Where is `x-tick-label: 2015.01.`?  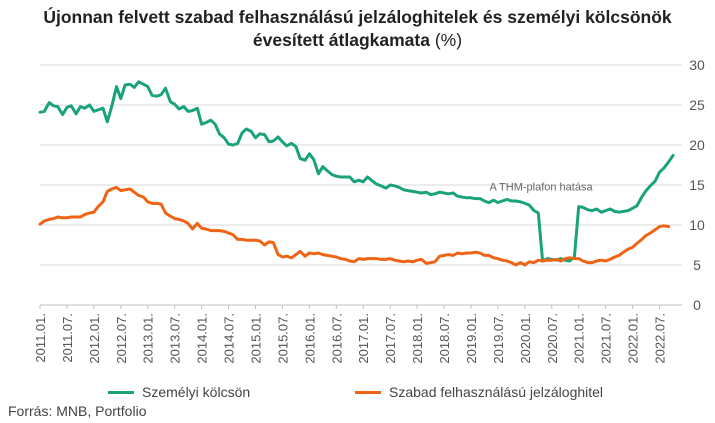
x-tick-label: 2015.01. is located at coordinates (255, 338).